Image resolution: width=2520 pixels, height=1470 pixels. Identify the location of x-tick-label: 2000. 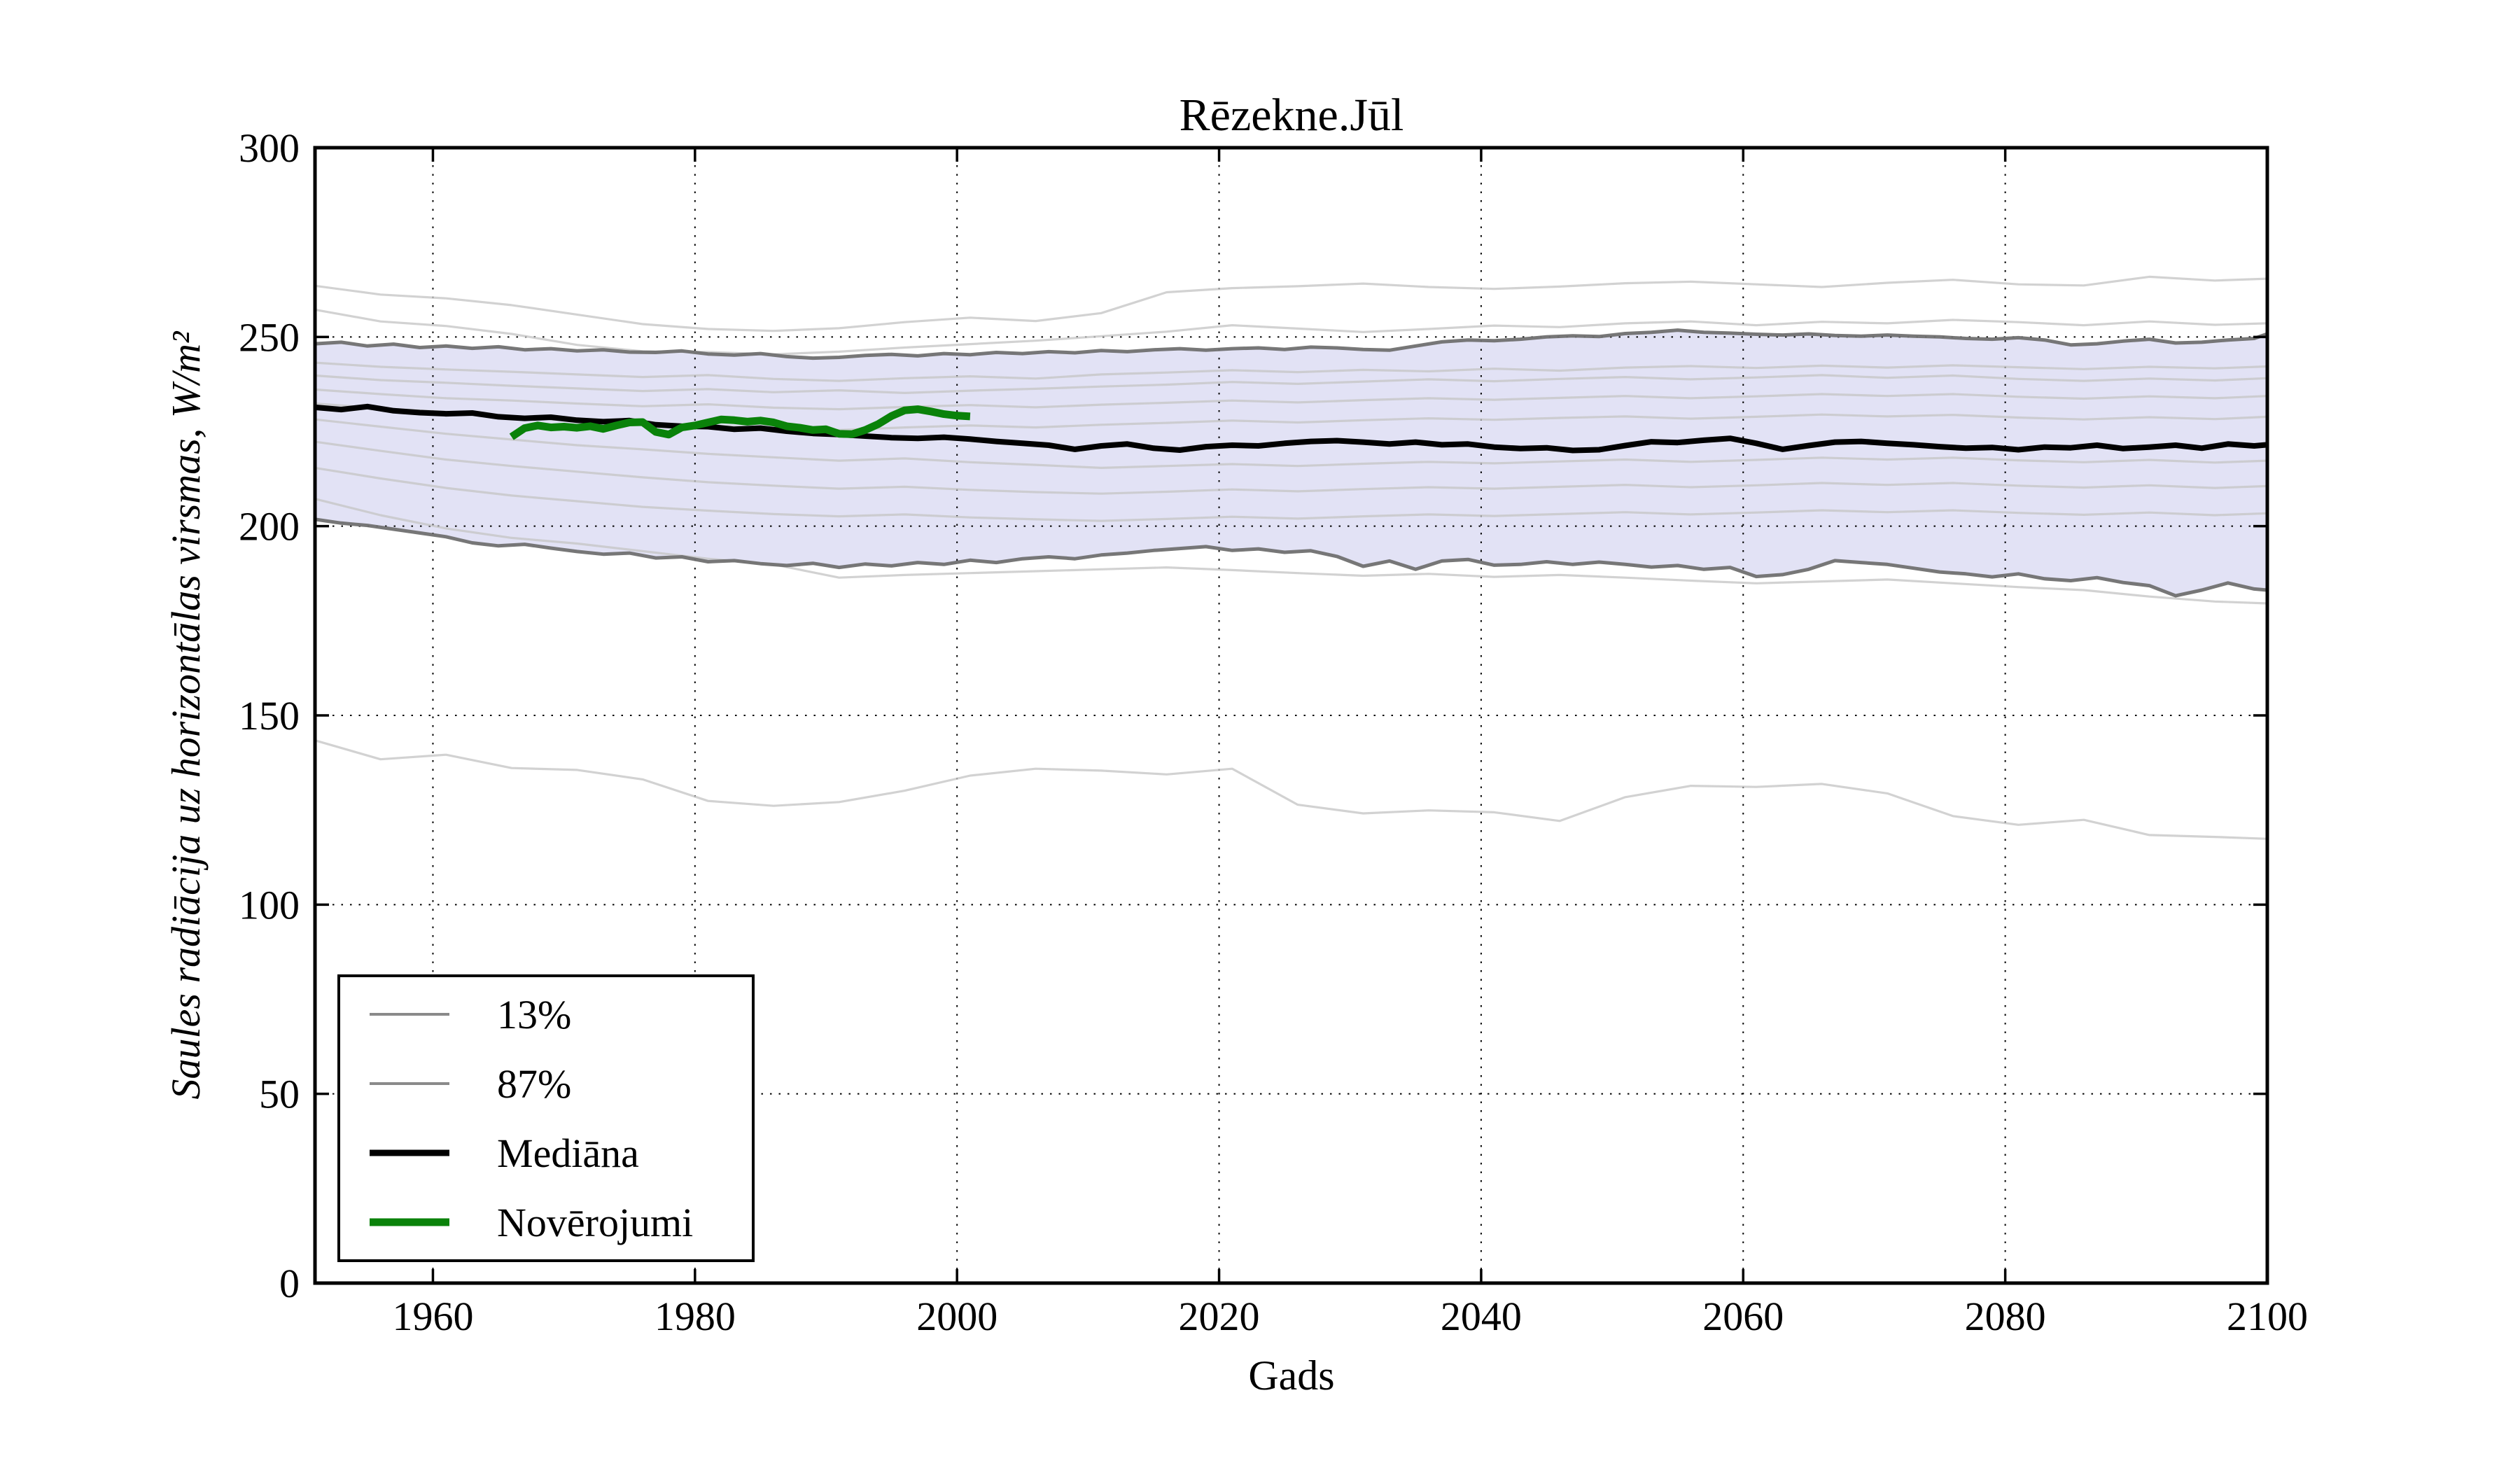
(956, 1316).